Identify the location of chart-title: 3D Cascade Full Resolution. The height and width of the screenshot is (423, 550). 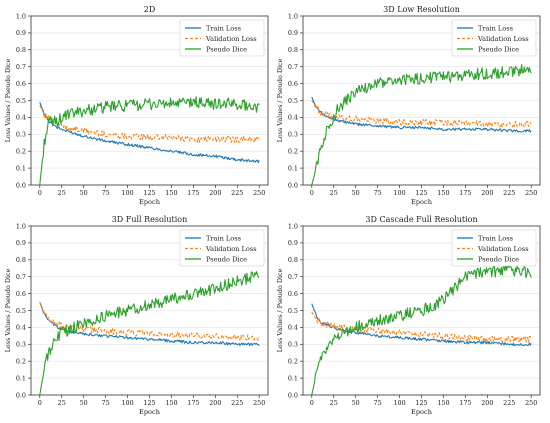
(421, 219).